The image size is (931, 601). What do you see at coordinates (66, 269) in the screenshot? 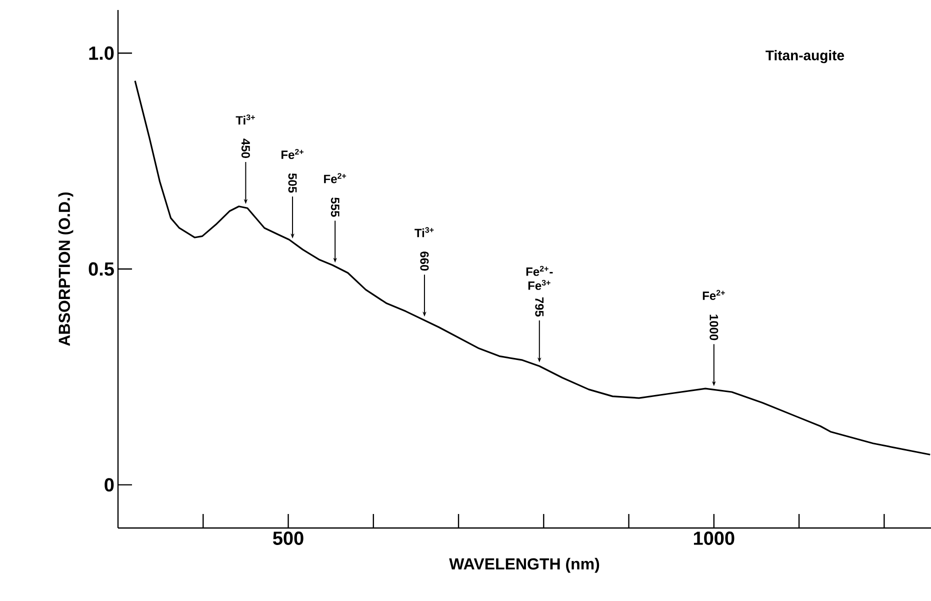
I see `y-axis-title: ABSORPTION (O.D.)` at bounding box center [66, 269].